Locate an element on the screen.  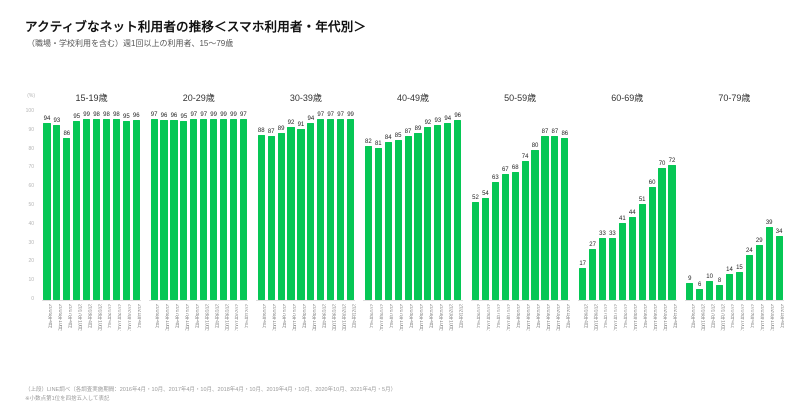
page-title: アクティブなネット利用者の推移＜スマホ利用者・年代別＞ is located at coordinates (196, 27).